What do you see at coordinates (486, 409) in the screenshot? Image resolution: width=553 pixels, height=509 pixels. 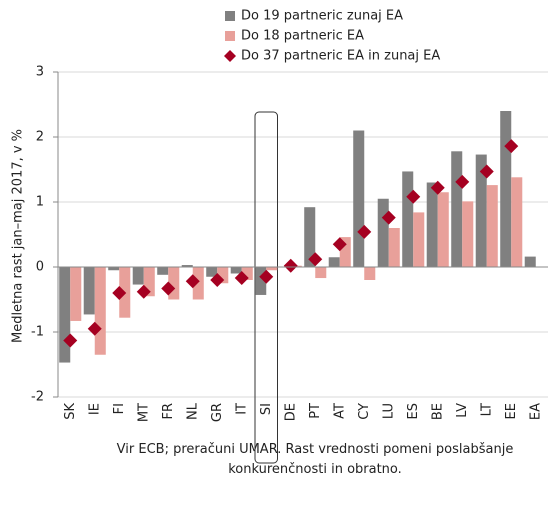 I see `x-tick-label: LT` at bounding box center [486, 409].